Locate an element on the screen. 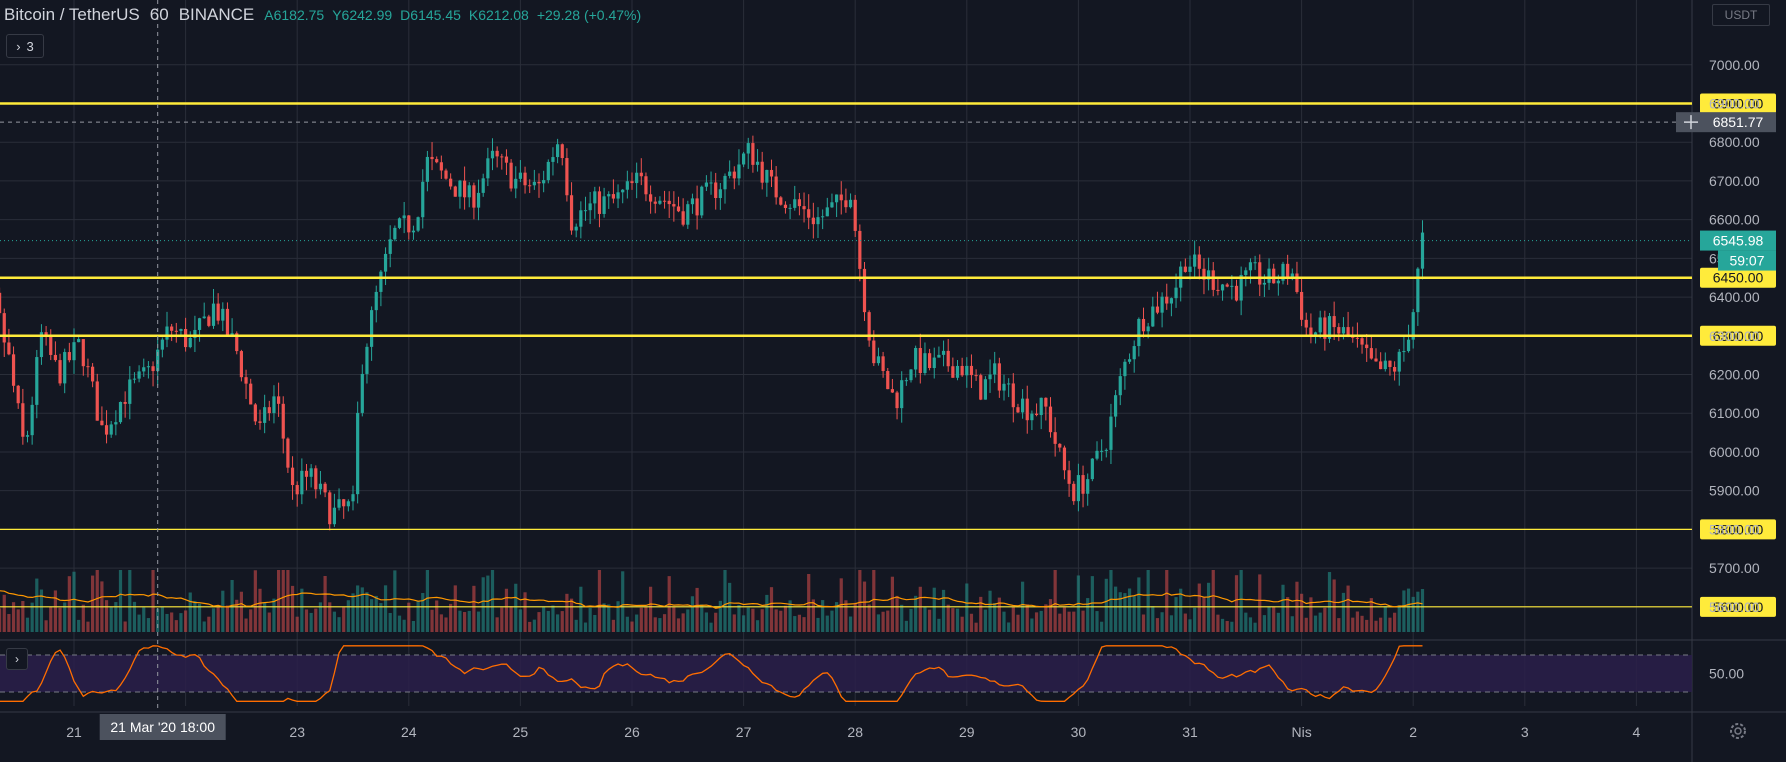 This screenshot has height=762, width=1786. countdown-tag is located at coordinates (1747, 260).